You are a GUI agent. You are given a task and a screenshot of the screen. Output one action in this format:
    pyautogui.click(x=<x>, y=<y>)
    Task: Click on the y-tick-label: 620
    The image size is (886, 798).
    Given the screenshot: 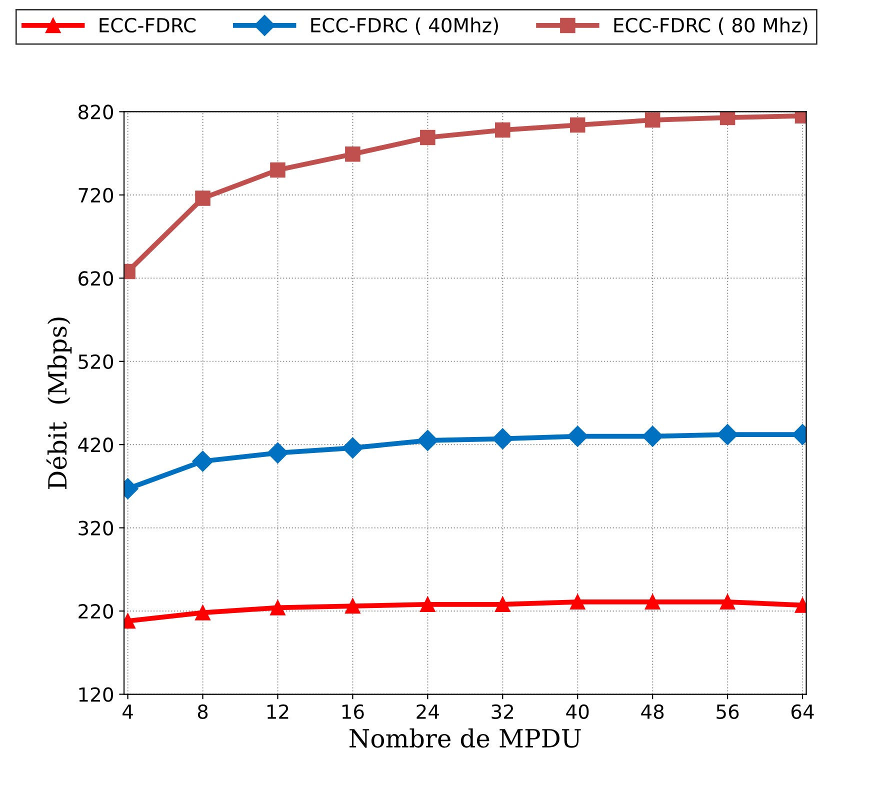 What is the action you would take?
    pyautogui.click(x=96, y=278)
    